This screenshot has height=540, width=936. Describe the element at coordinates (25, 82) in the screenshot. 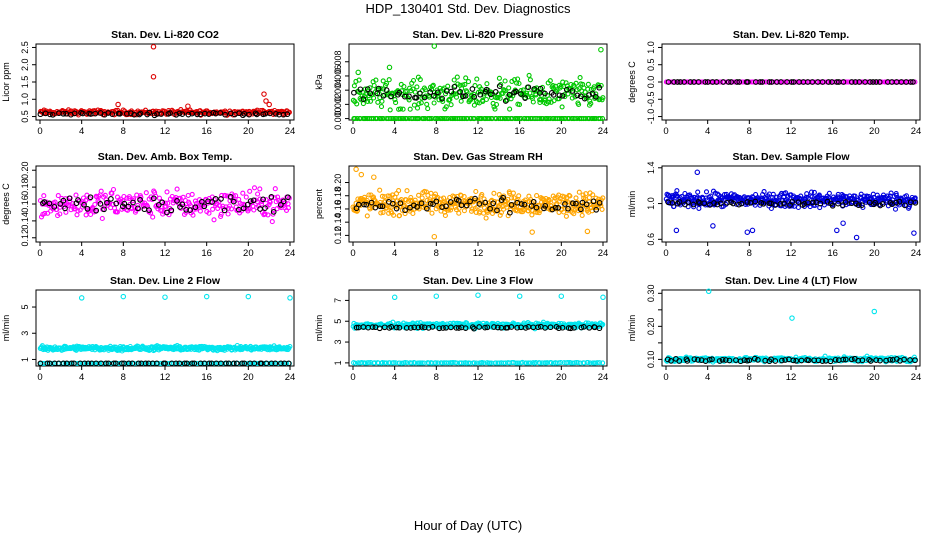

I see `y-tick-label: 1.5` at that location.